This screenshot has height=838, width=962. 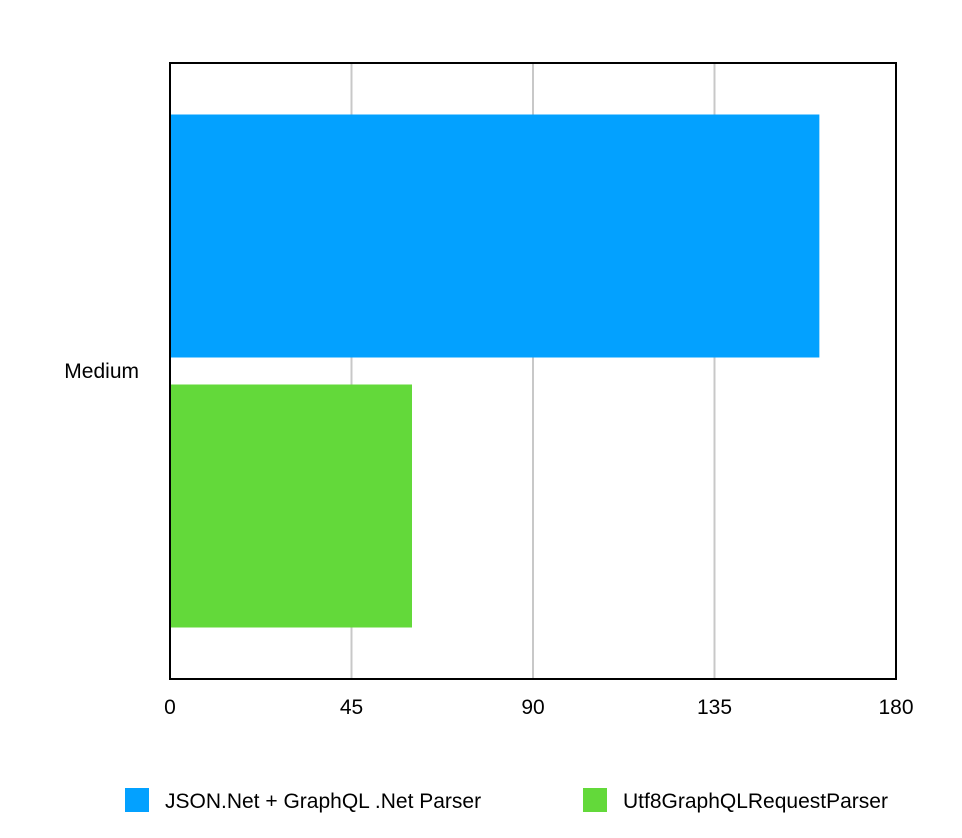 I want to click on category-label: Medium, so click(x=101, y=371).